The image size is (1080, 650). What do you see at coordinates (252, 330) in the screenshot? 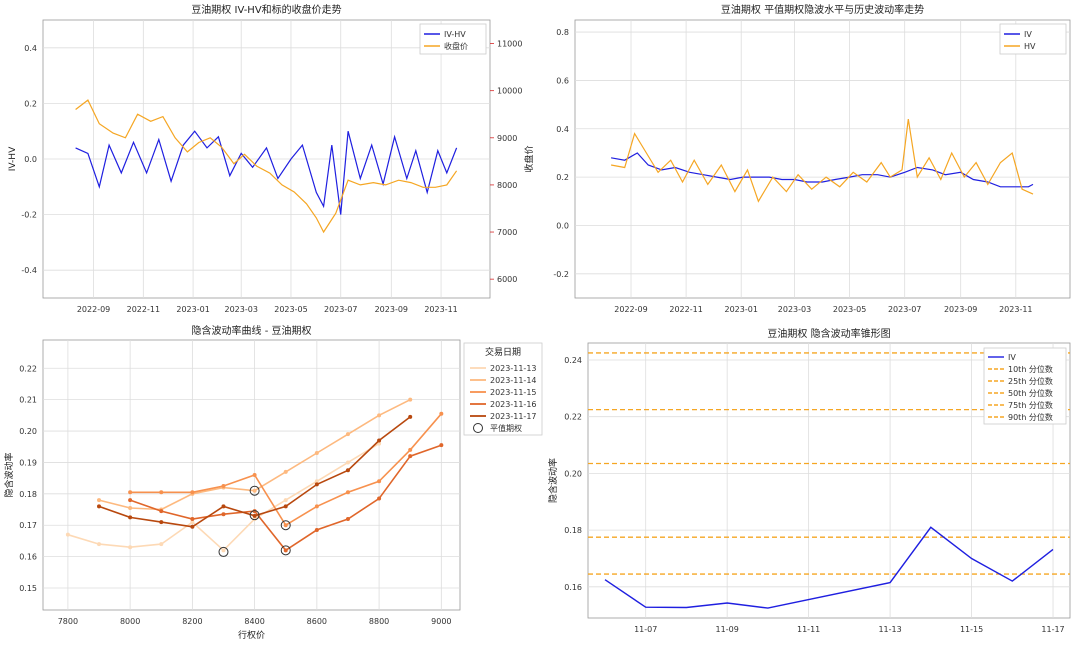
I see `chart-title: 隐含波动率曲线 - 豆油期权` at bounding box center [252, 330].